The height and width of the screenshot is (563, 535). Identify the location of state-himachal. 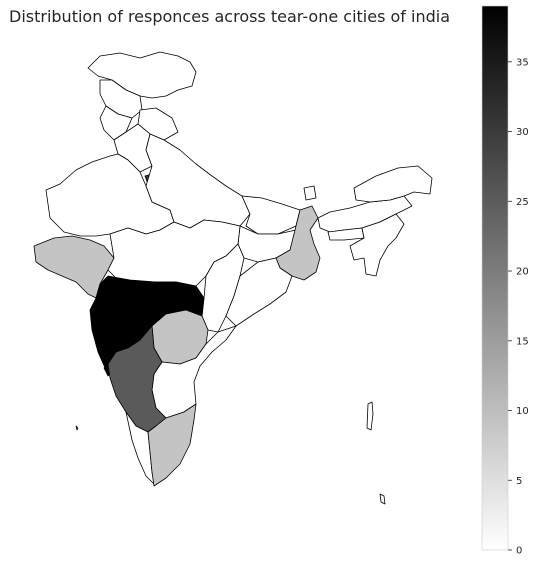
(121, 99).